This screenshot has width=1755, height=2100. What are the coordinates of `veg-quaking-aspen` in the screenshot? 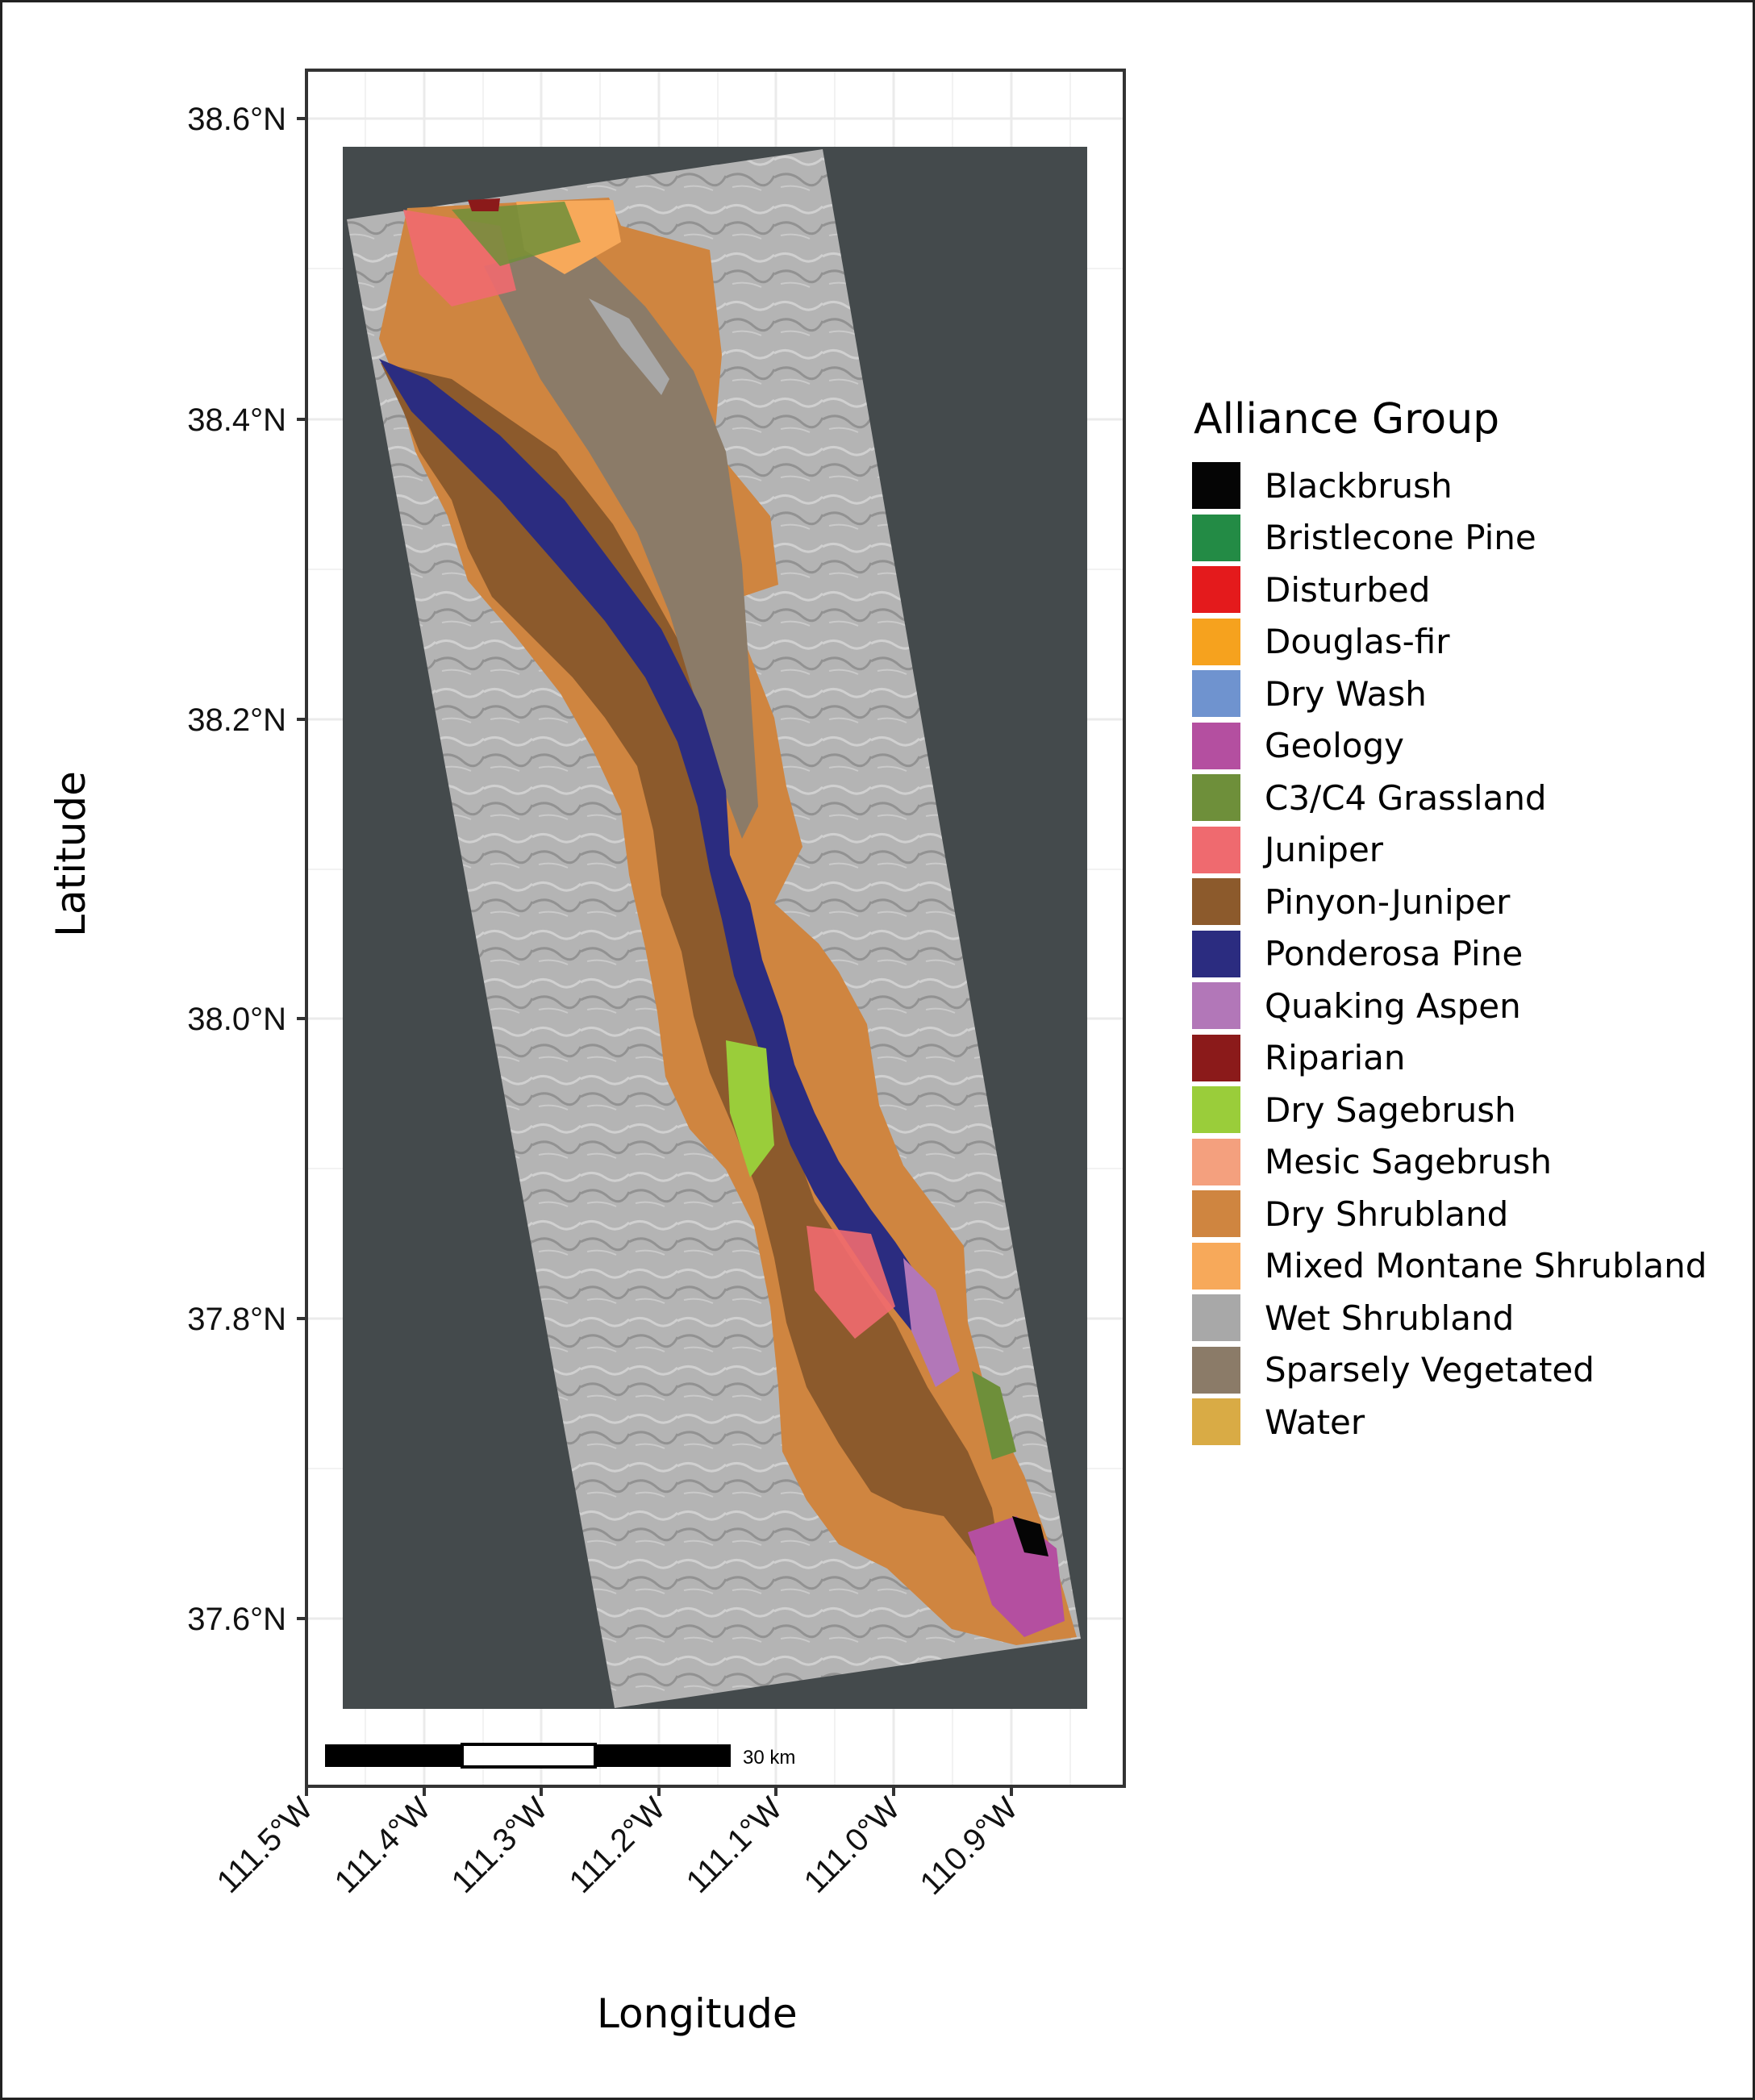 It's located at (931, 1322).